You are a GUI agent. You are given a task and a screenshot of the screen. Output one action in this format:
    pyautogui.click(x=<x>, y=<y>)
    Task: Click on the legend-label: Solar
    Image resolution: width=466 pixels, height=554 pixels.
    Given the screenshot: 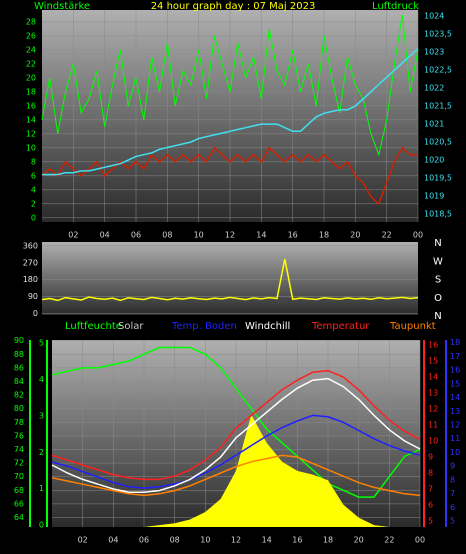 What is the action you would take?
    pyautogui.click(x=131, y=326)
    